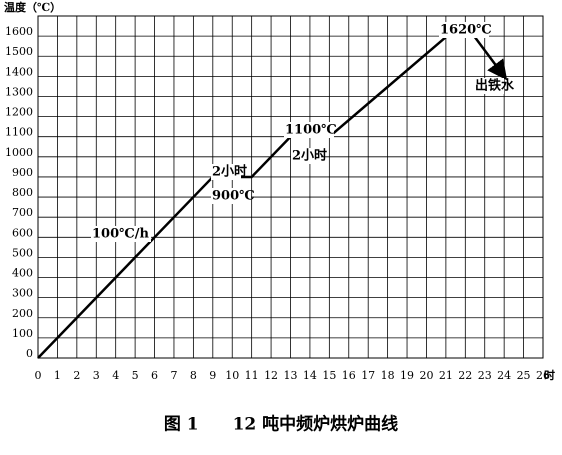  I want to click on y-tick-label: 1000, so click(19, 152).